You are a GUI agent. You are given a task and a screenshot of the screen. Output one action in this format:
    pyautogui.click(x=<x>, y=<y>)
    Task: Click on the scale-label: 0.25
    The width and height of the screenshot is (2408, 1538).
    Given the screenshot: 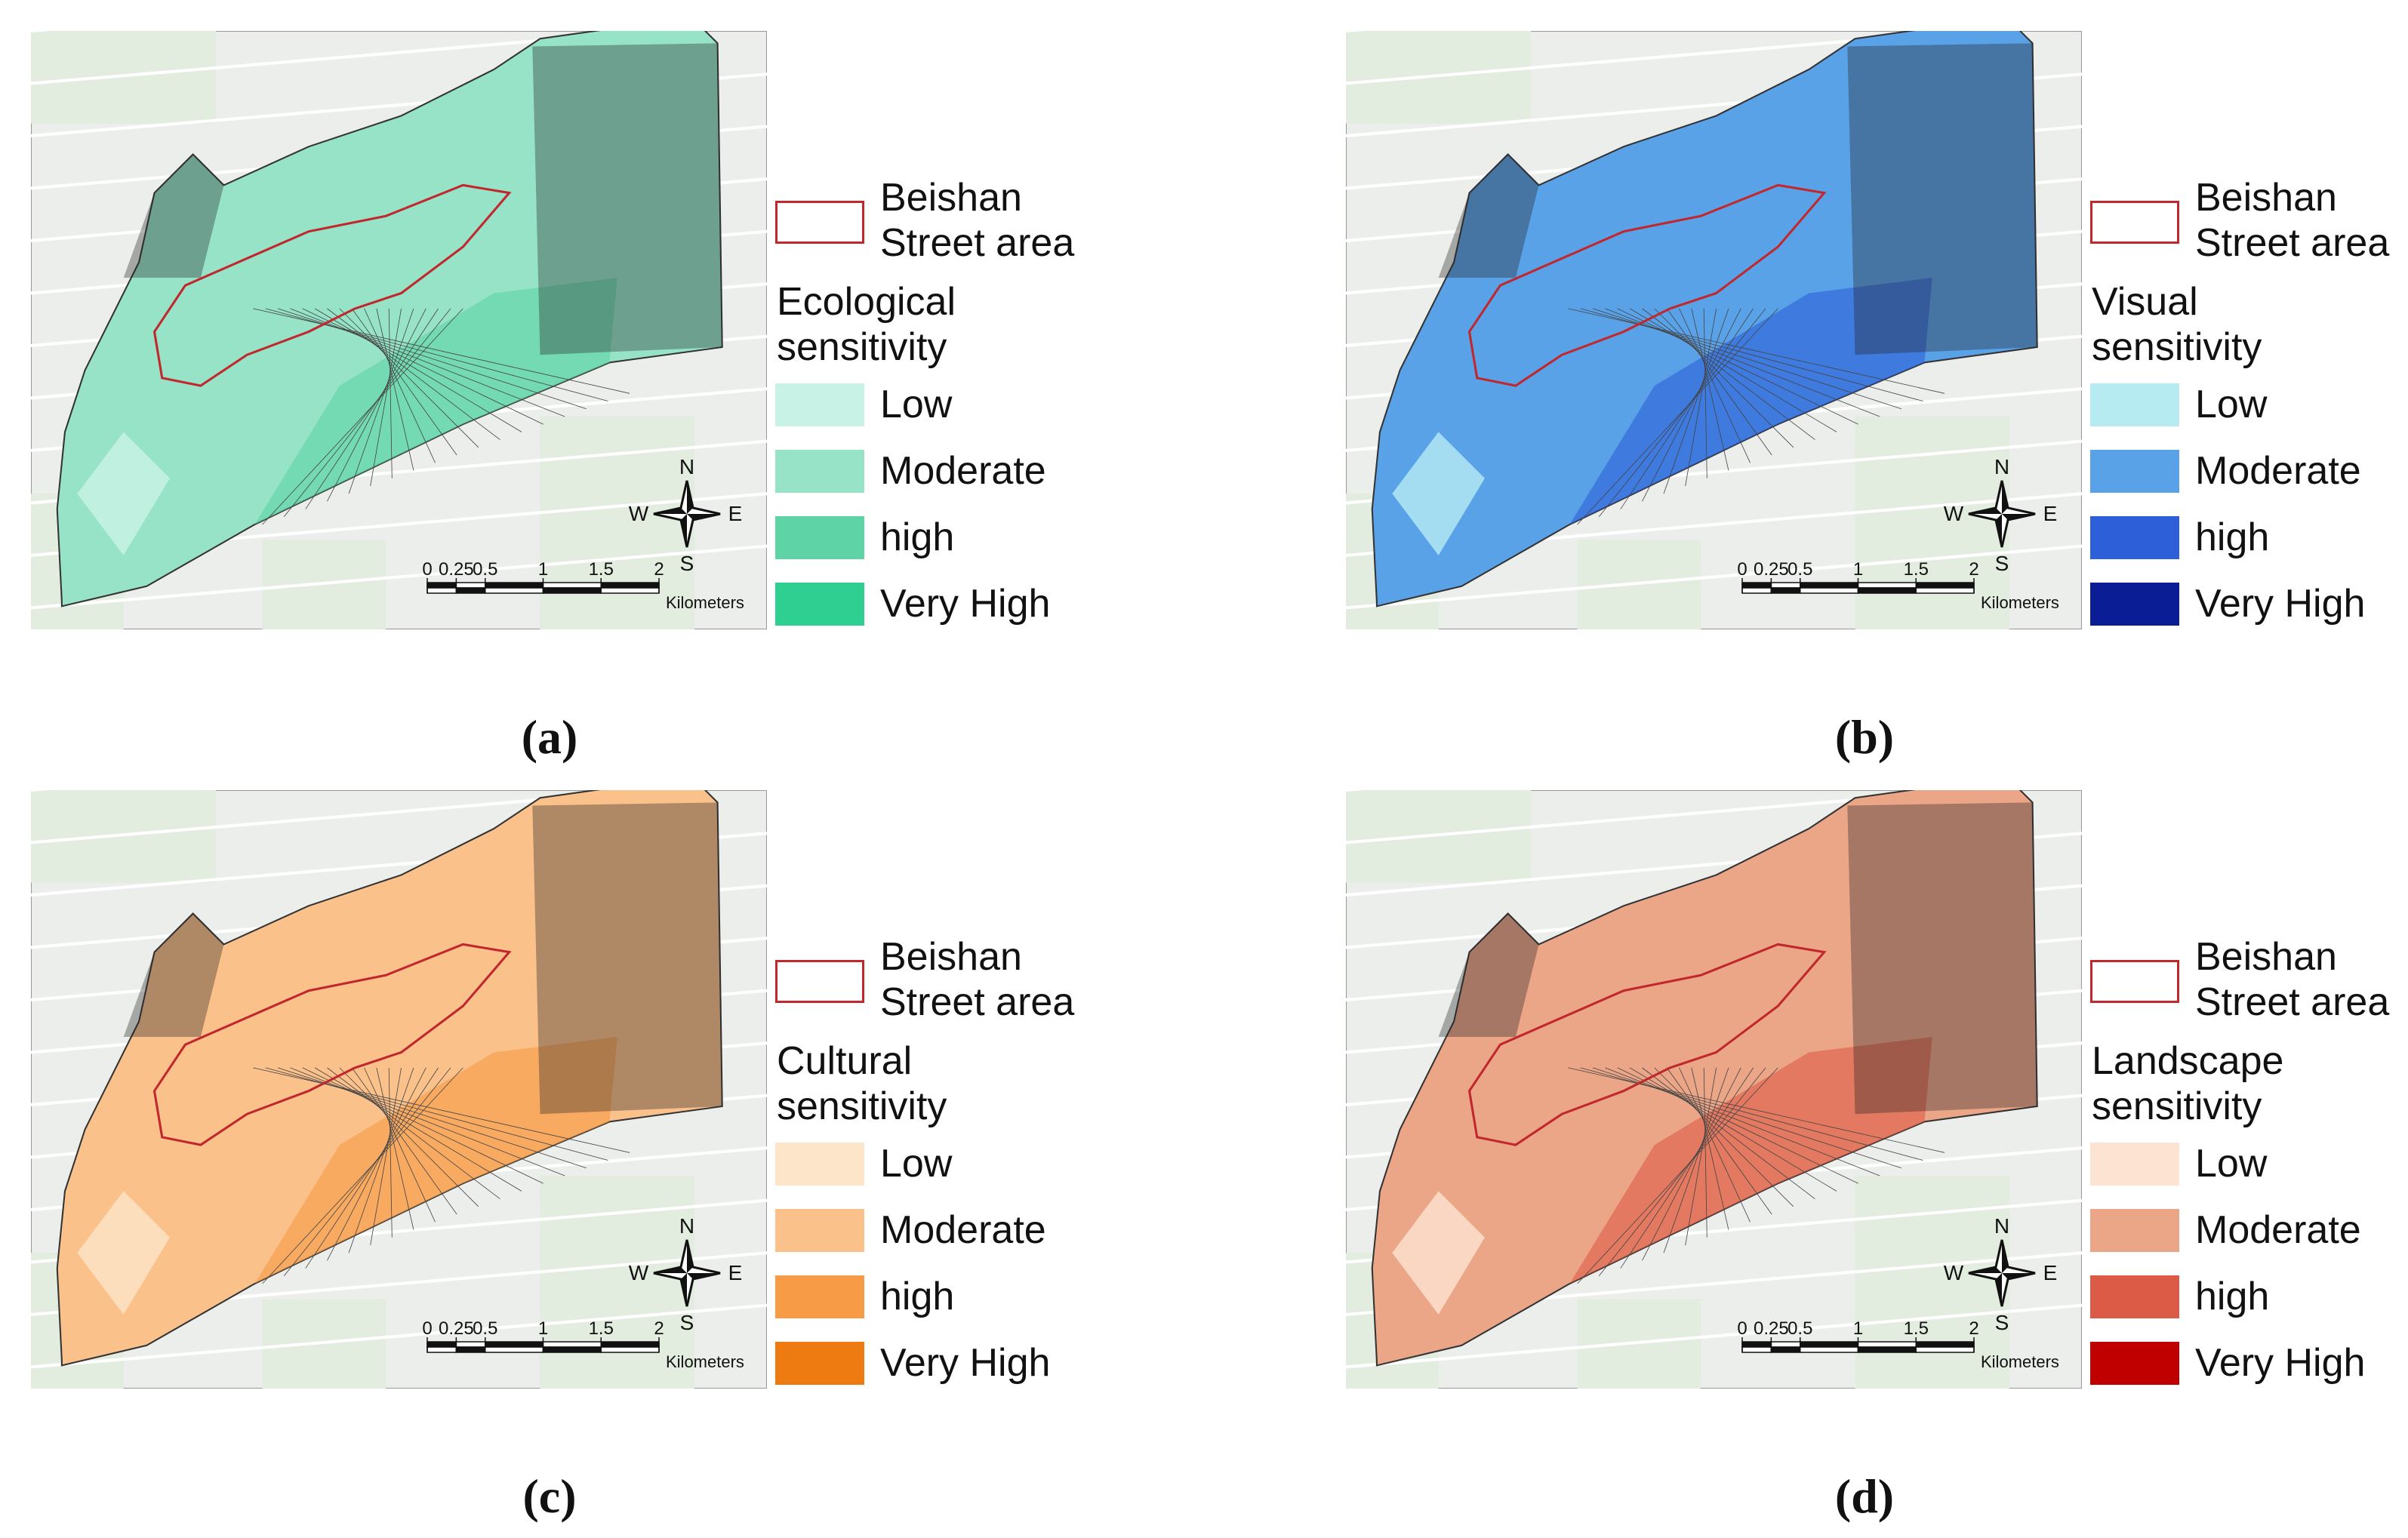 What is the action you would take?
    pyautogui.click(x=456, y=1328)
    